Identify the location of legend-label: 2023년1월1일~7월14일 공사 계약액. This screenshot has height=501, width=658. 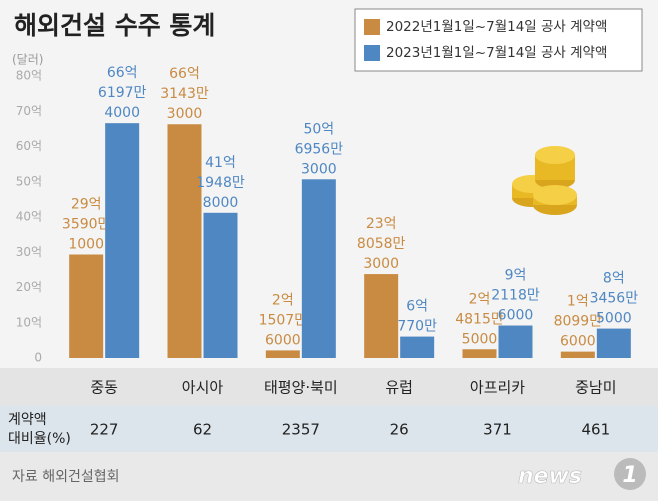
(496, 53).